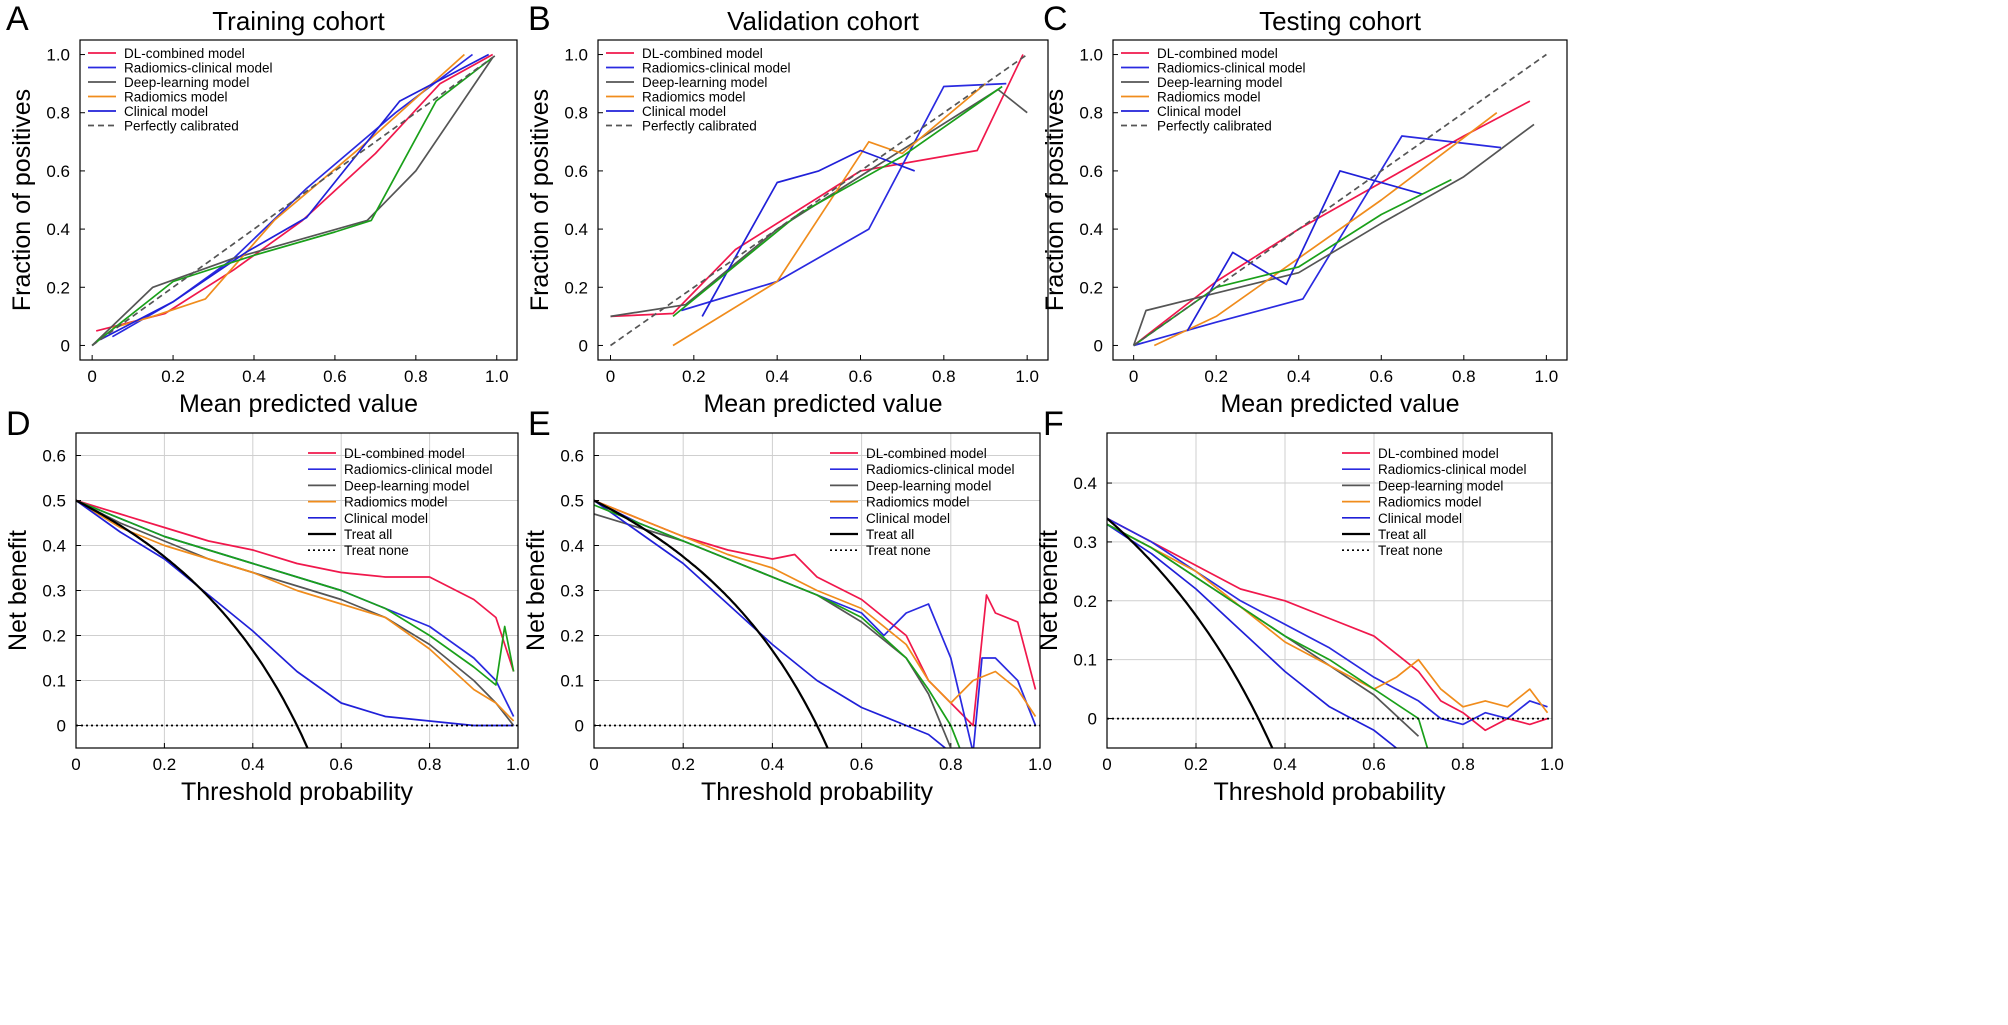 The image size is (2008, 1025). I want to click on y-axis-label: Fraction of positives, so click(540, 200).